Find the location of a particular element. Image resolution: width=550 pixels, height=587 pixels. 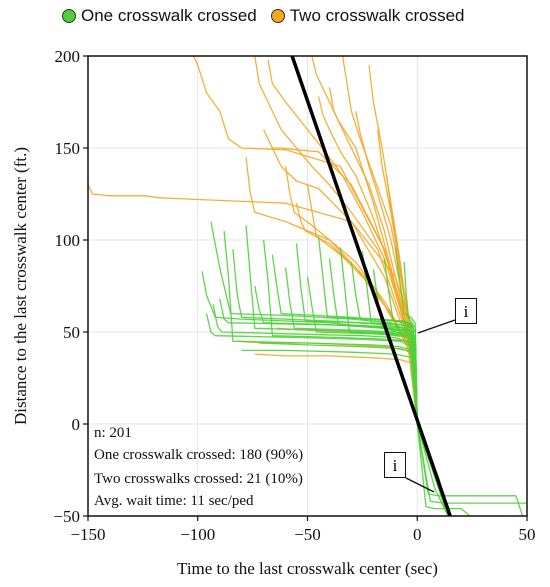

legend-item-two: Two crosswalk crossed is located at coordinates (367, 16).